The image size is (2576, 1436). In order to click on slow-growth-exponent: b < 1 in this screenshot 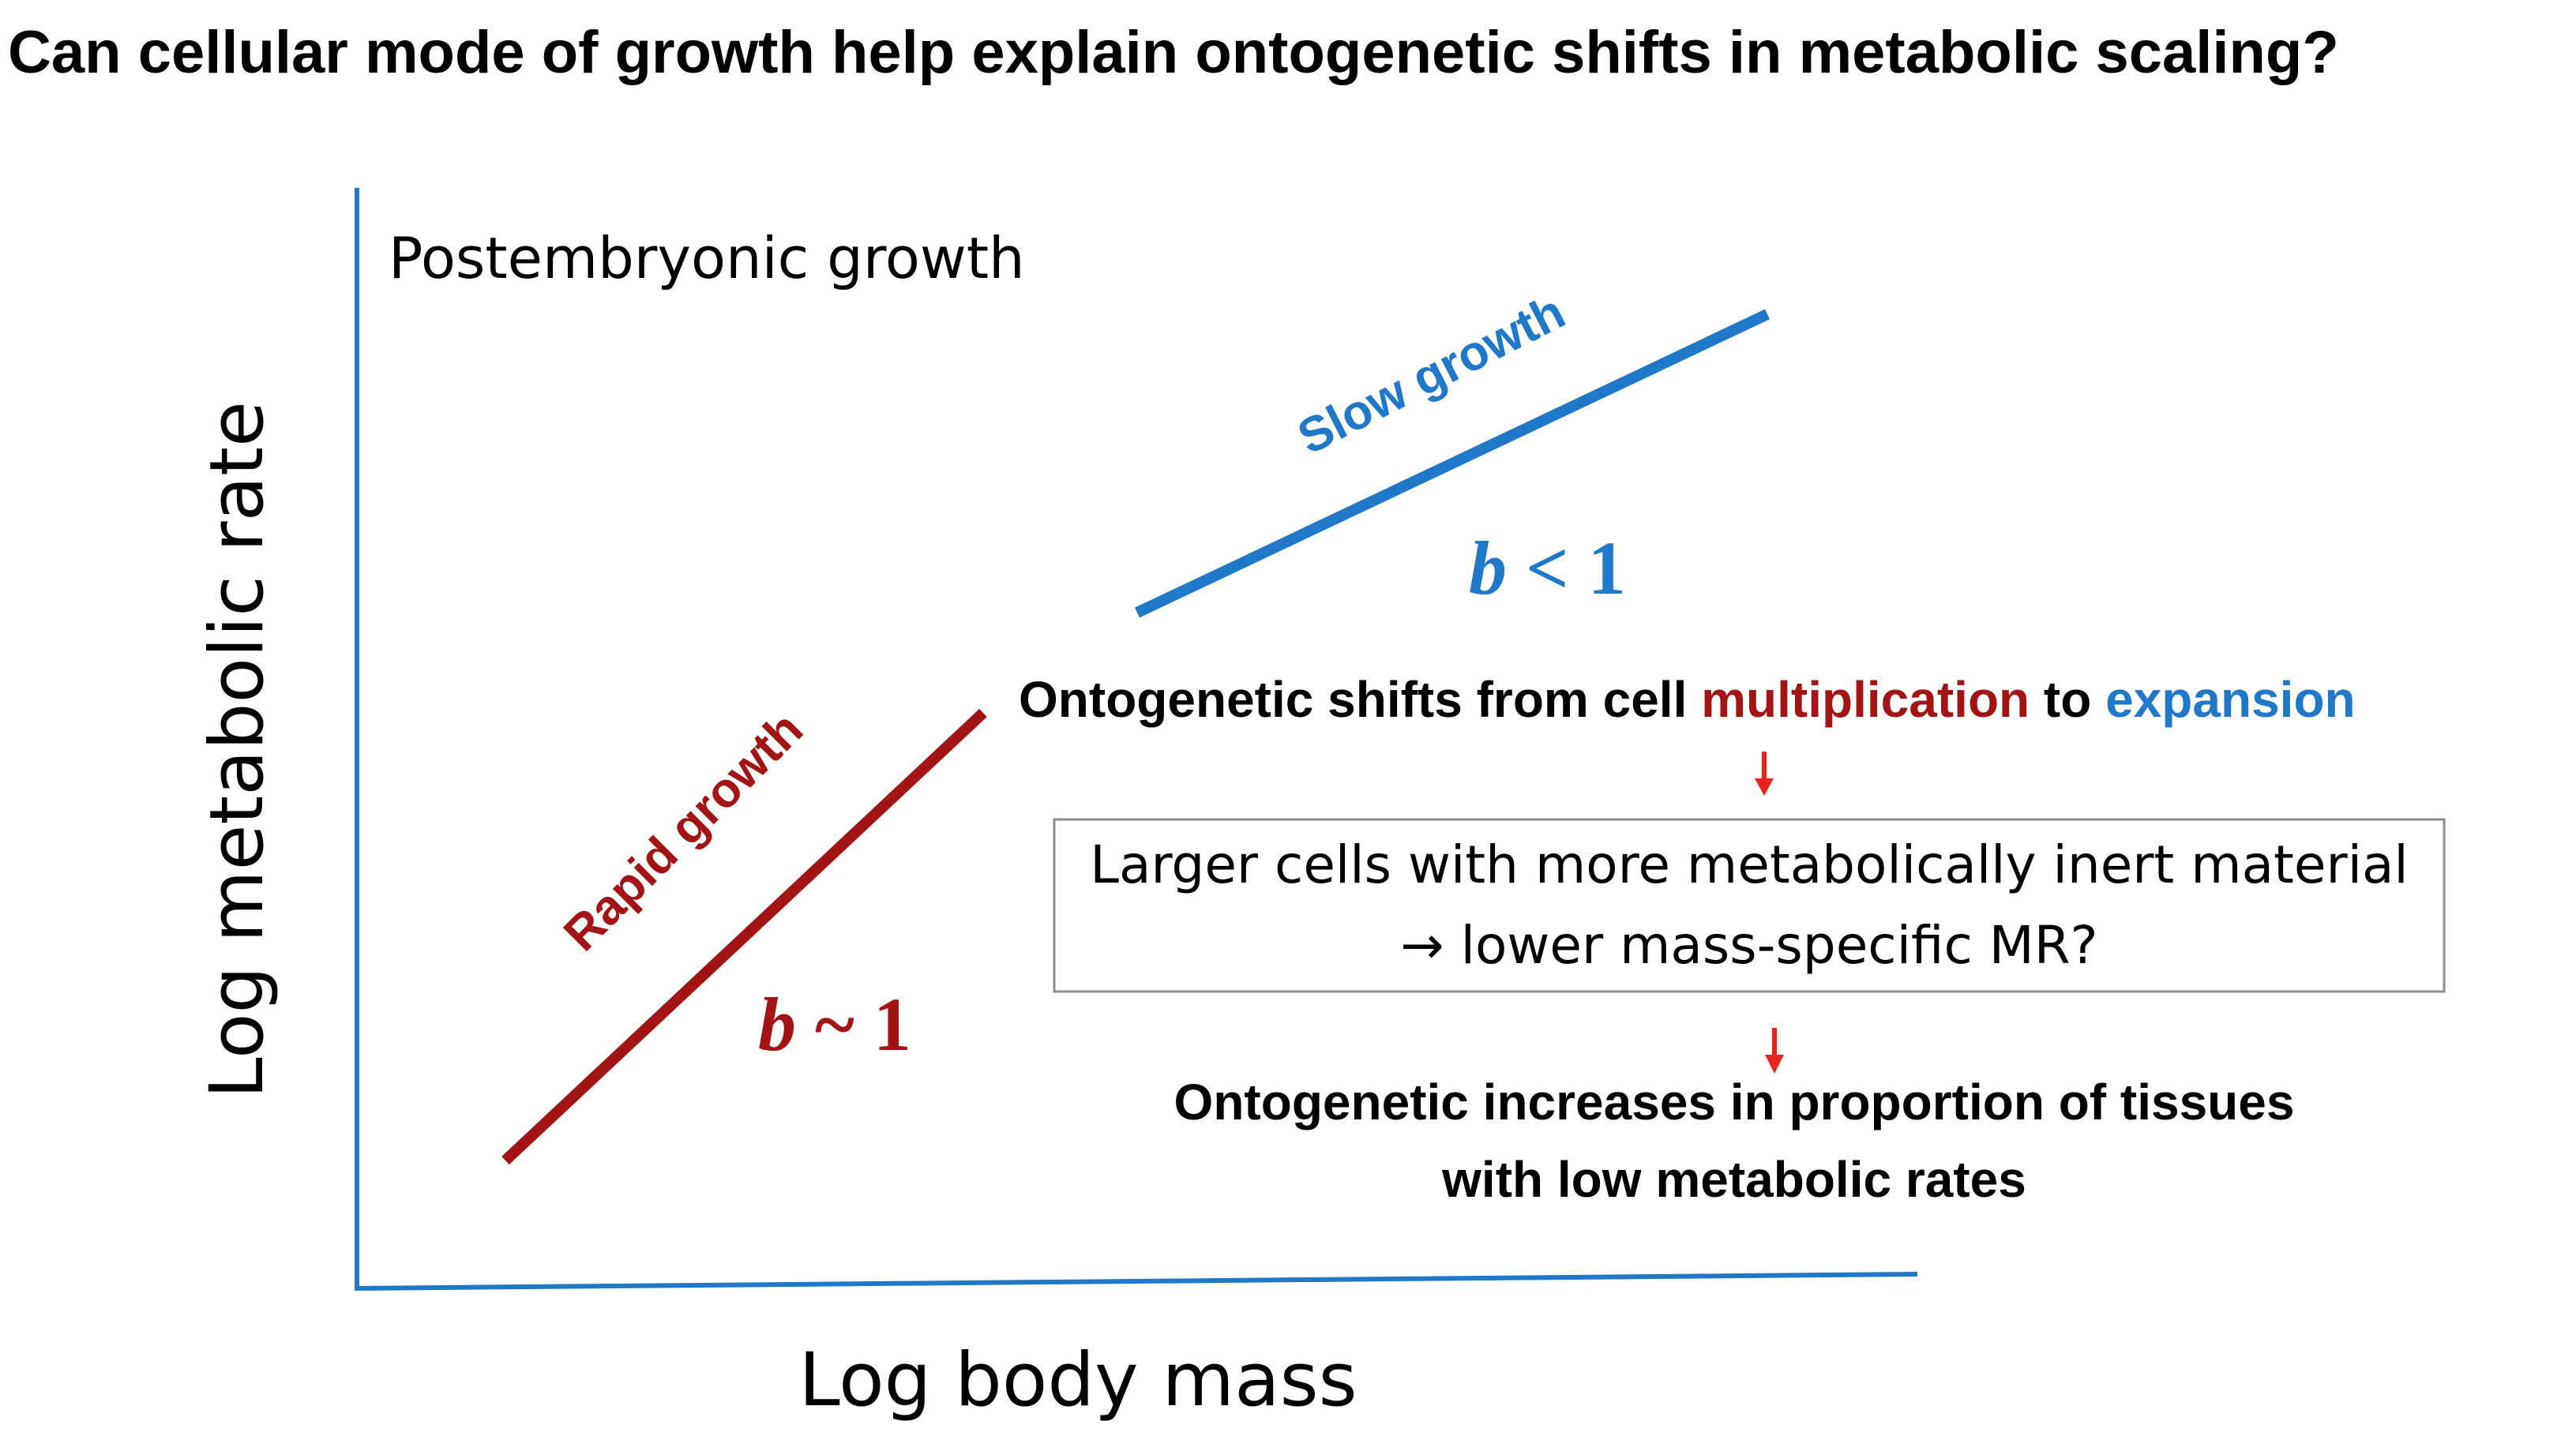, I will do `click(1547, 568)`.